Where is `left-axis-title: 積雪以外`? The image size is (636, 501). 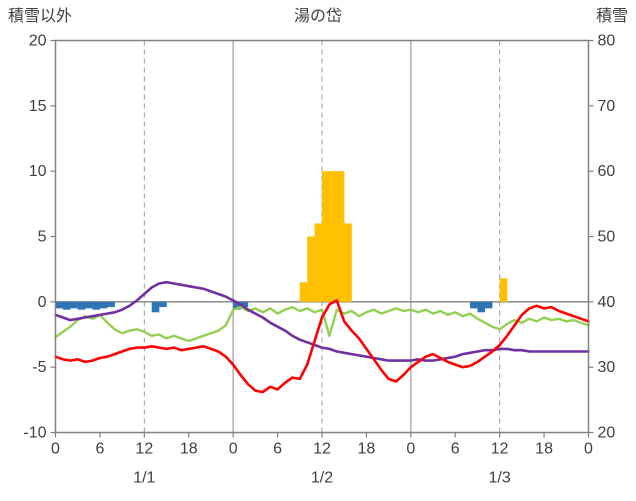 left-axis-title: 積雪以外 is located at coordinates (40, 16).